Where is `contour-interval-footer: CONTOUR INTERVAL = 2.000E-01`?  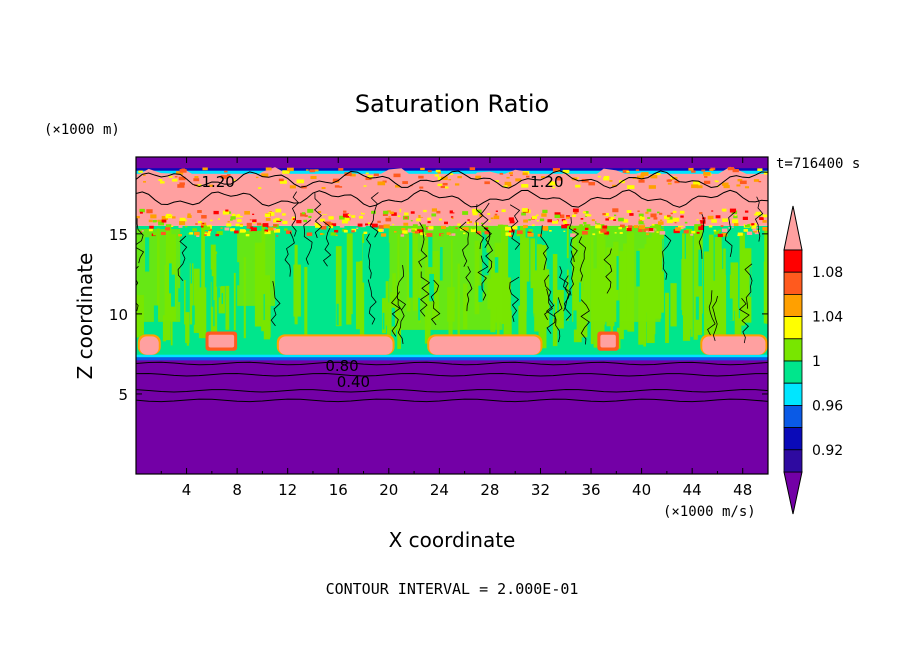
contour-interval-footer: CONTOUR INTERVAL = 2.000E-01 is located at coordinates (452, 589).